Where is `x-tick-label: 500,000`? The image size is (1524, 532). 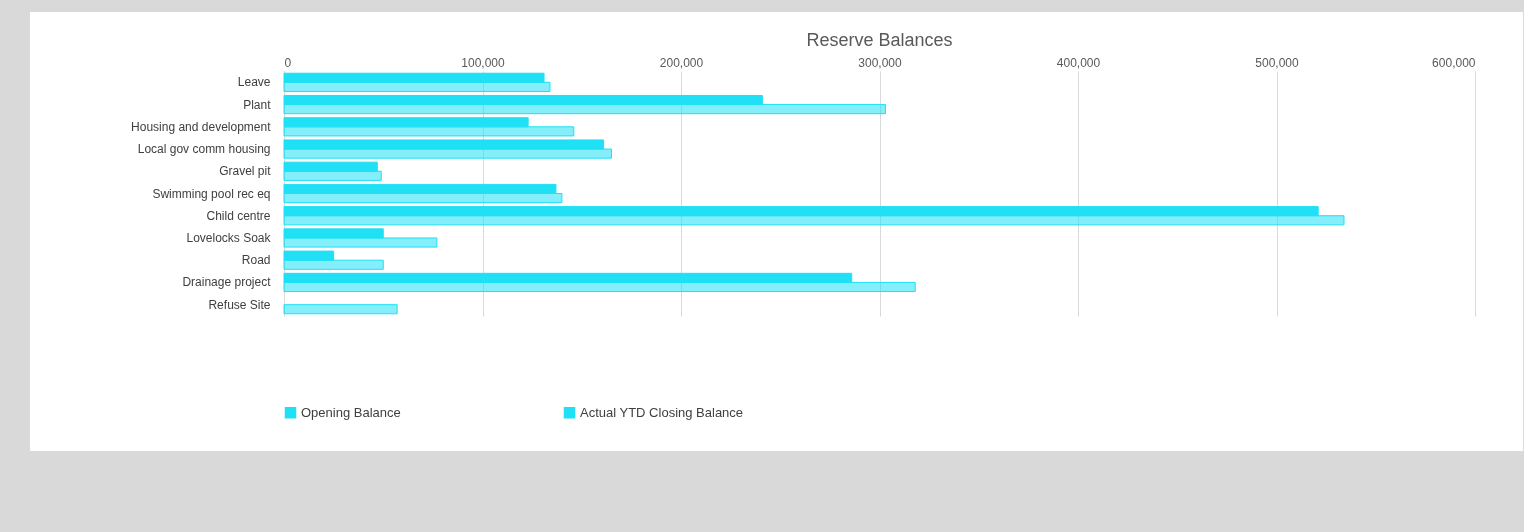 x-tick-label: 500,000 is located at coordinates (1277, 62).